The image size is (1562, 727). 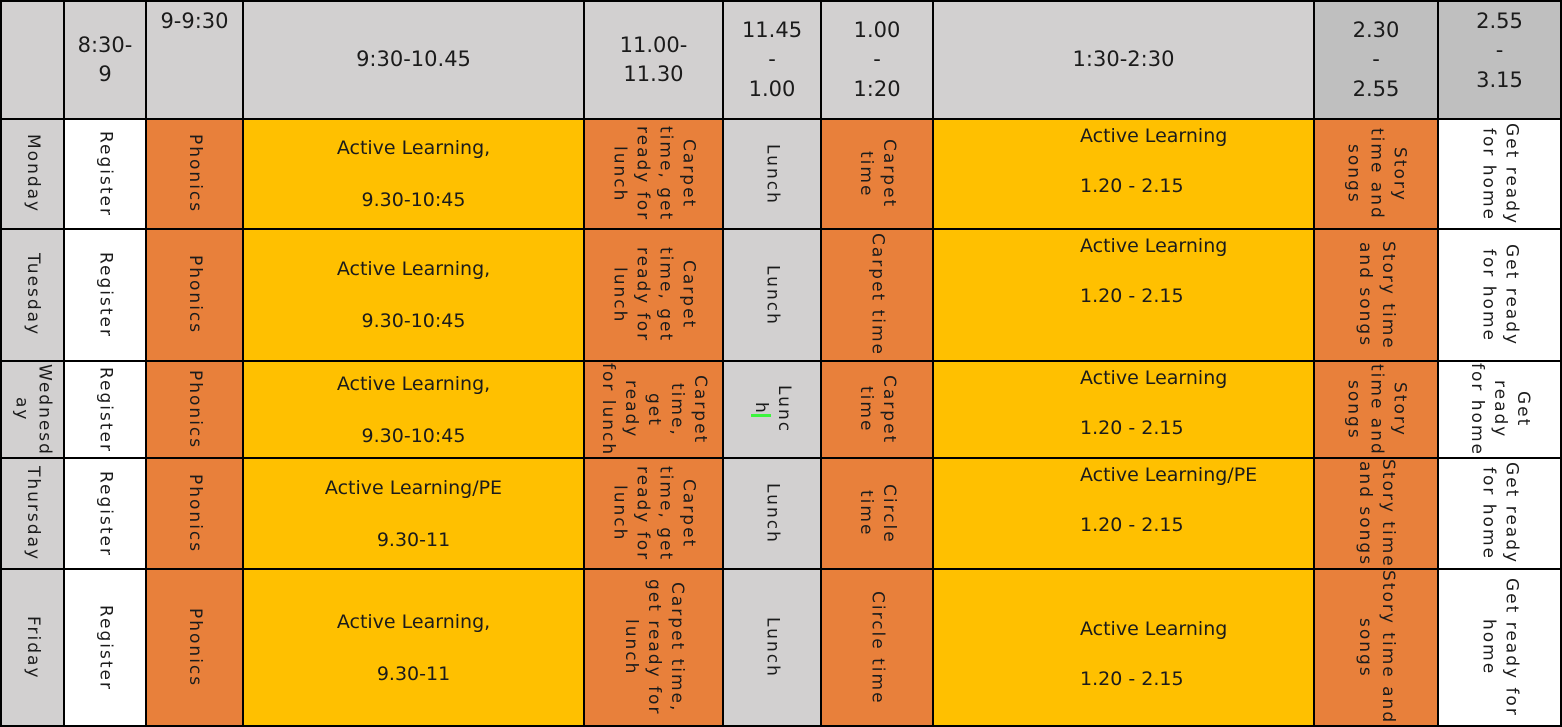 I want to click on wednesday-phonics-label: Phonics, so click(x=194, y=409).